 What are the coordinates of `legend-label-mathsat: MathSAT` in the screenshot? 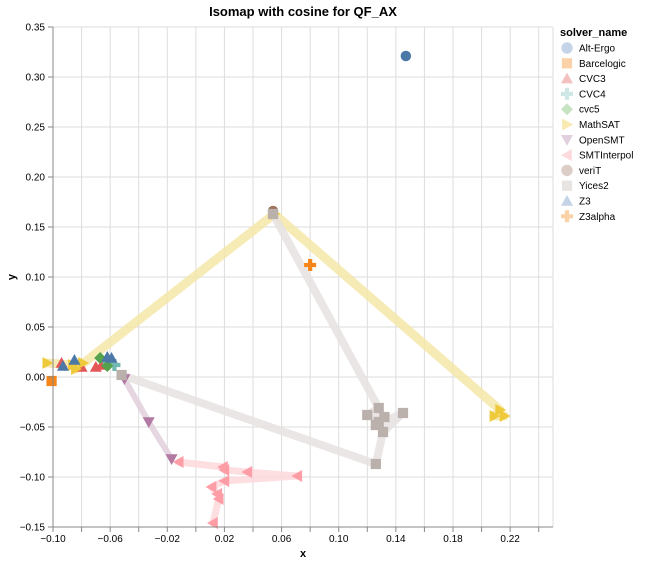 It's located at (599, 125).